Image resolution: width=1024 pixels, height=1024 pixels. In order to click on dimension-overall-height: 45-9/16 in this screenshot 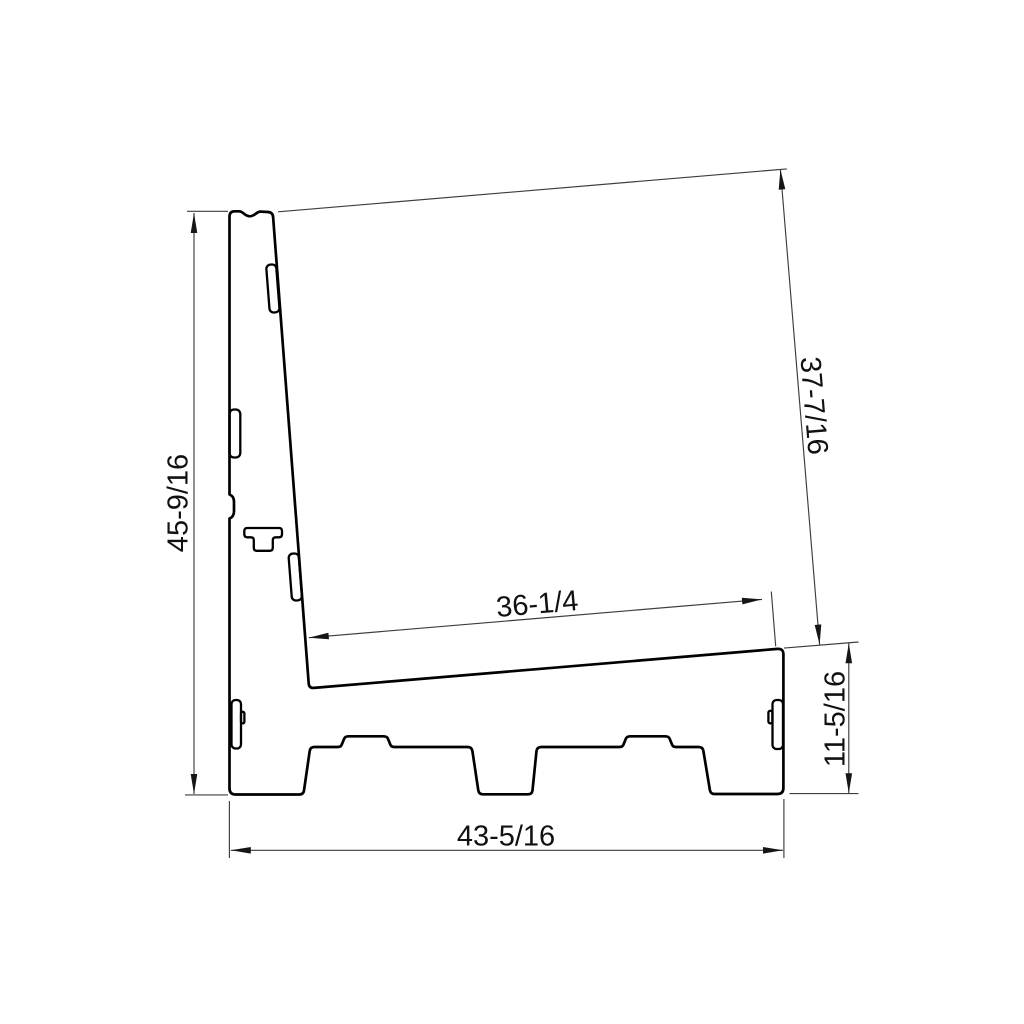, I will do `click(195, 503)`.